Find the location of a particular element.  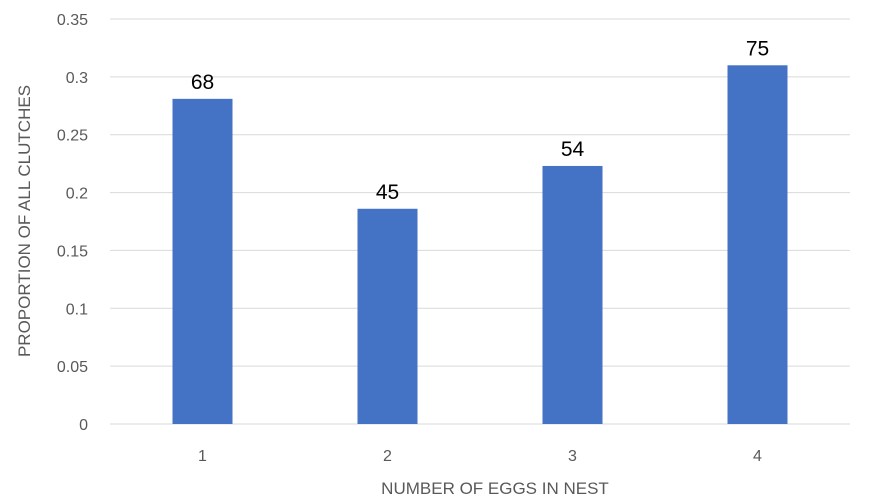

y-tick-label: 0.05 is located at coordinates (72, 367).